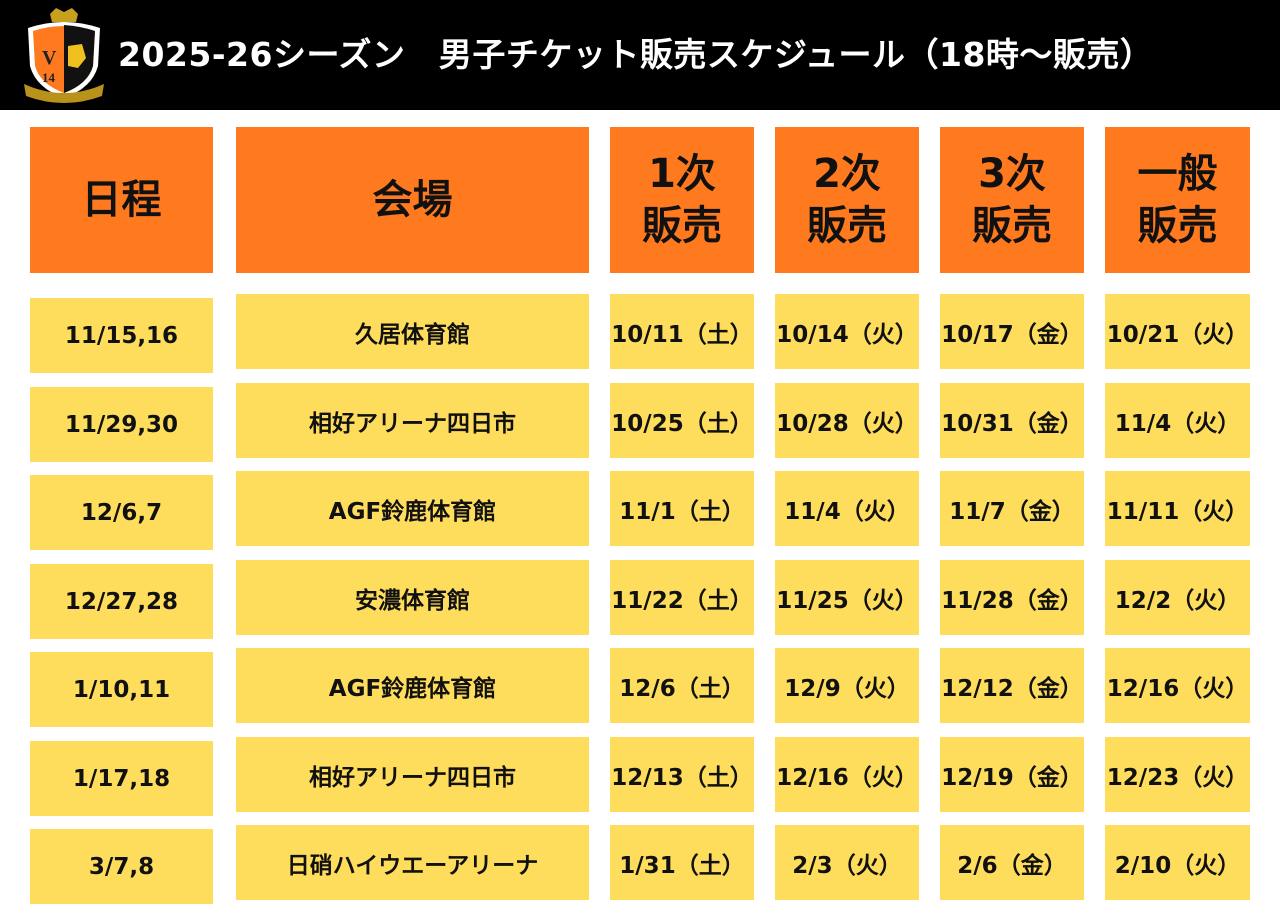 Image resolution: width=1280 pixels, height=905 pixels. I want to click on column-header-date: 日程, so click(121, 200).